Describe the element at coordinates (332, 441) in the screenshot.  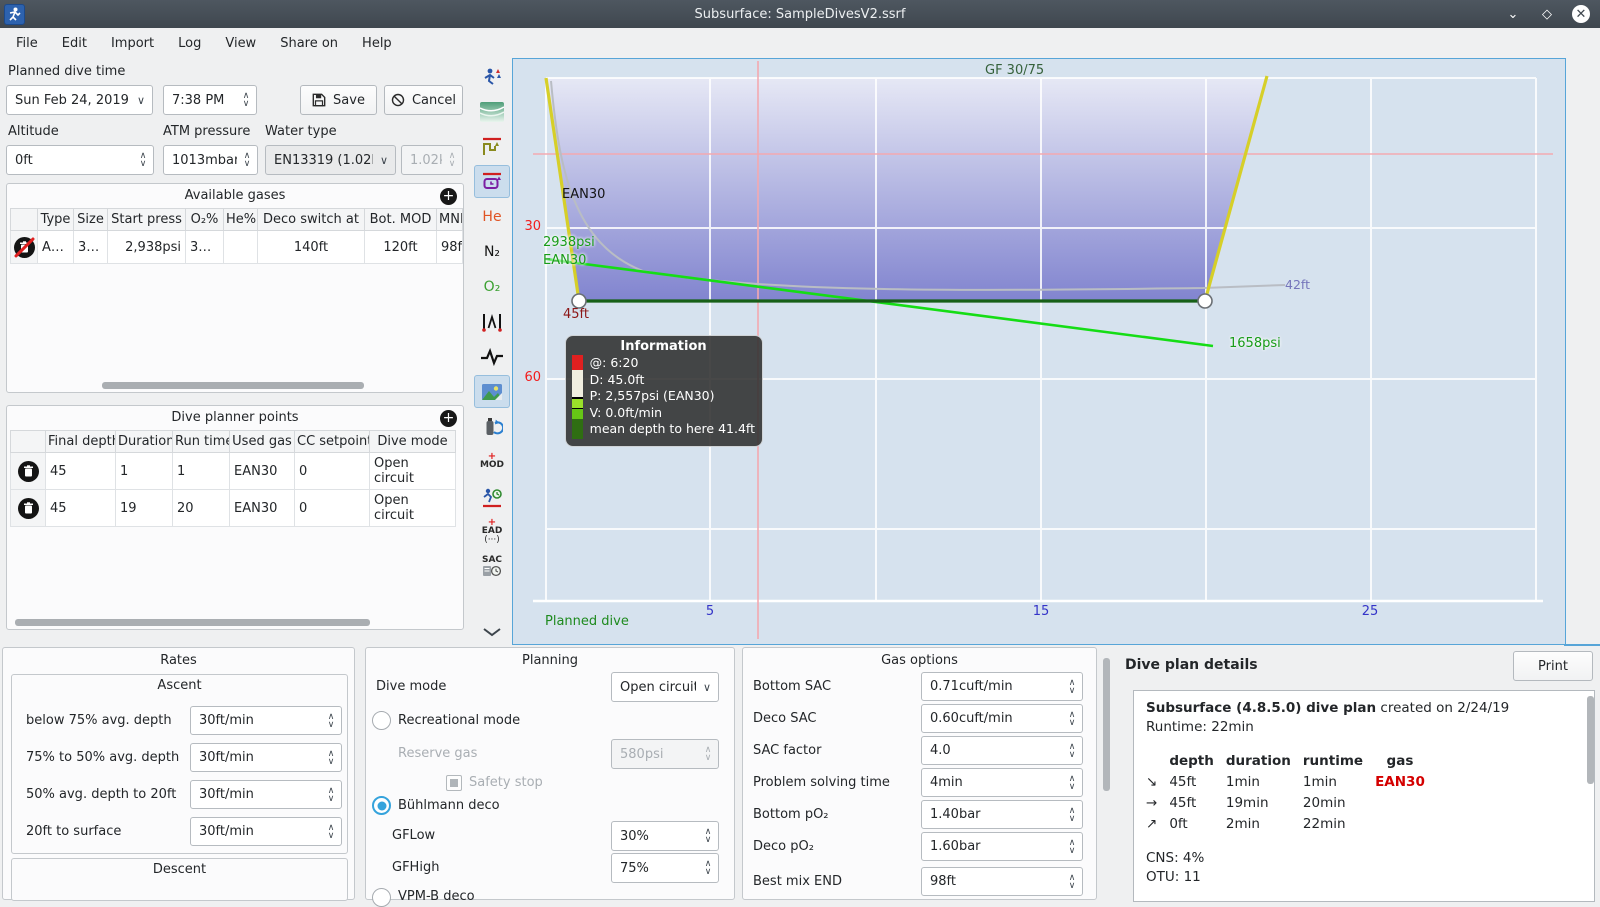
I see `col-cc-setpoint: CC setpoint` at that location.